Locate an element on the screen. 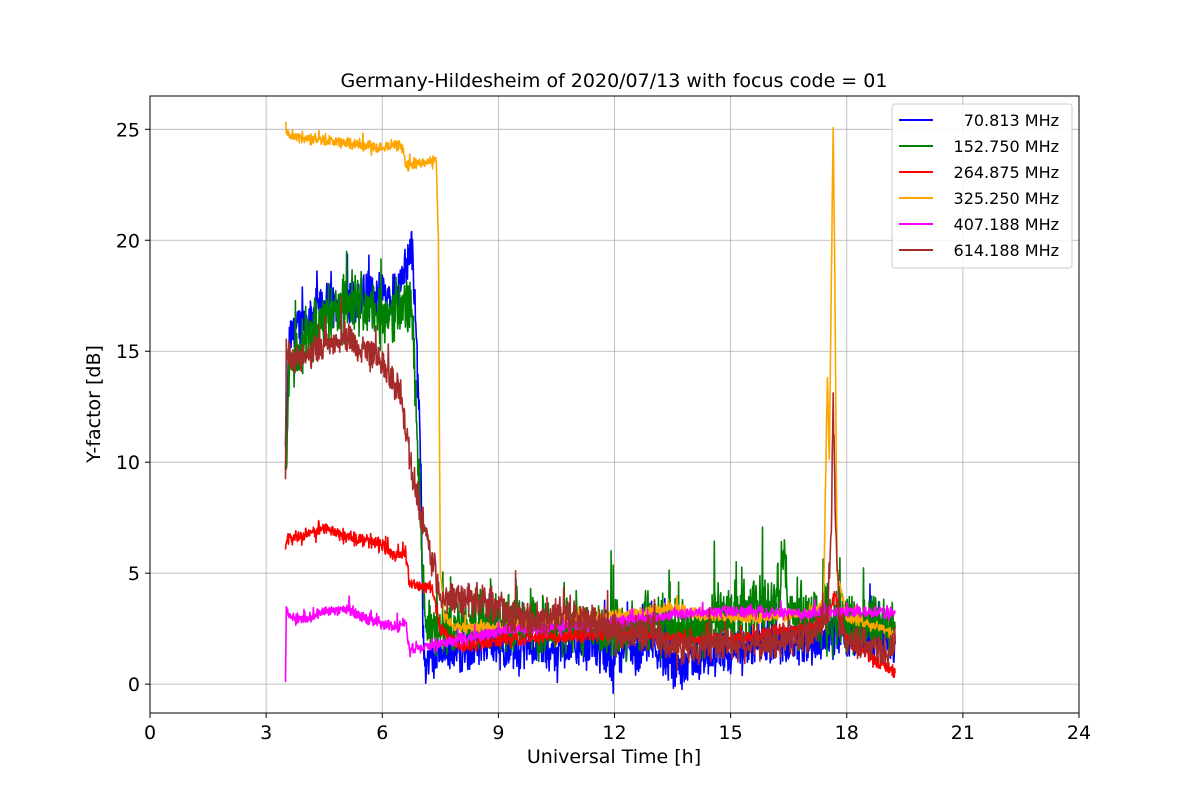 The height and width of the screenshot is (800, 1200). y-axis: 0 5 10 15 20 25 is located at coordinates (133, 407).